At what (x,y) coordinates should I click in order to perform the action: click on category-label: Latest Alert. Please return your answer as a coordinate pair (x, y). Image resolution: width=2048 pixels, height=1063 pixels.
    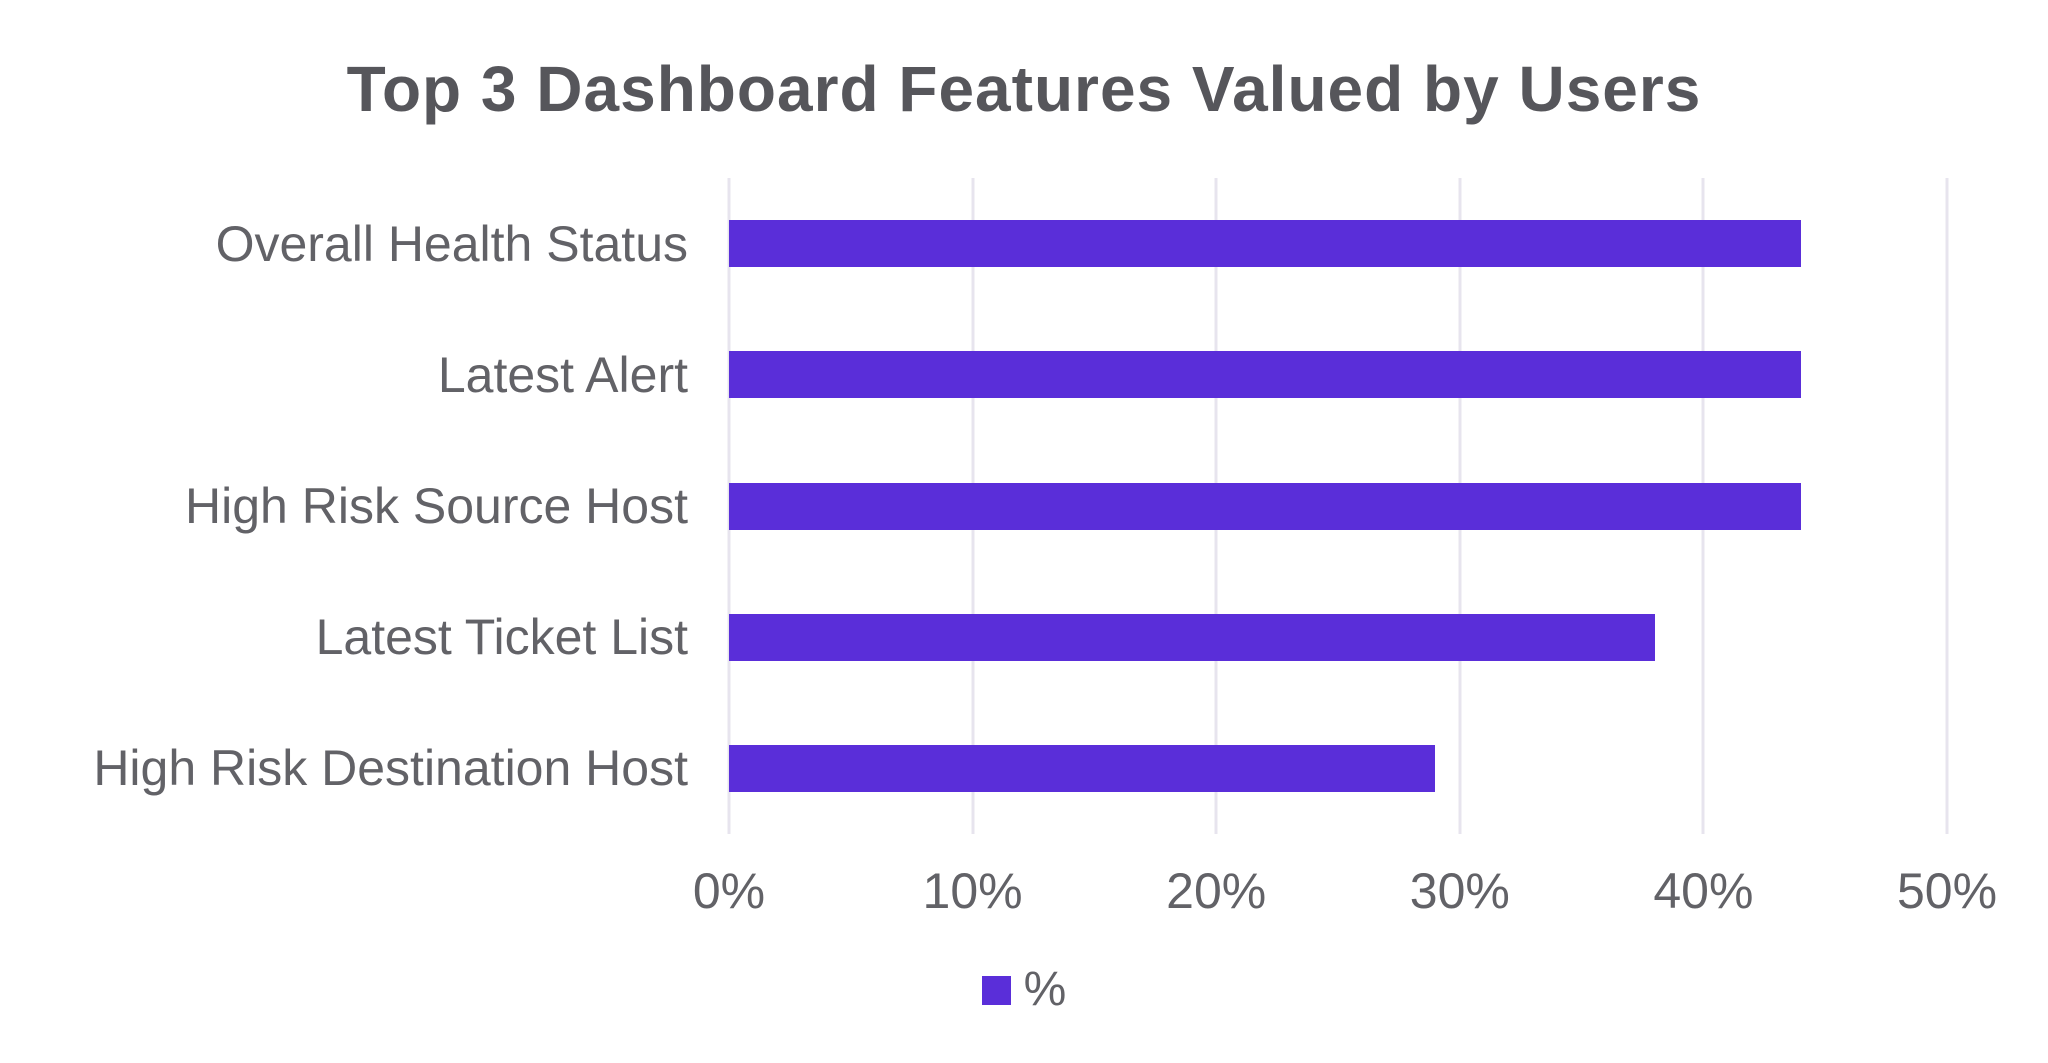
    Looking at the image, I should click on (562, 374).